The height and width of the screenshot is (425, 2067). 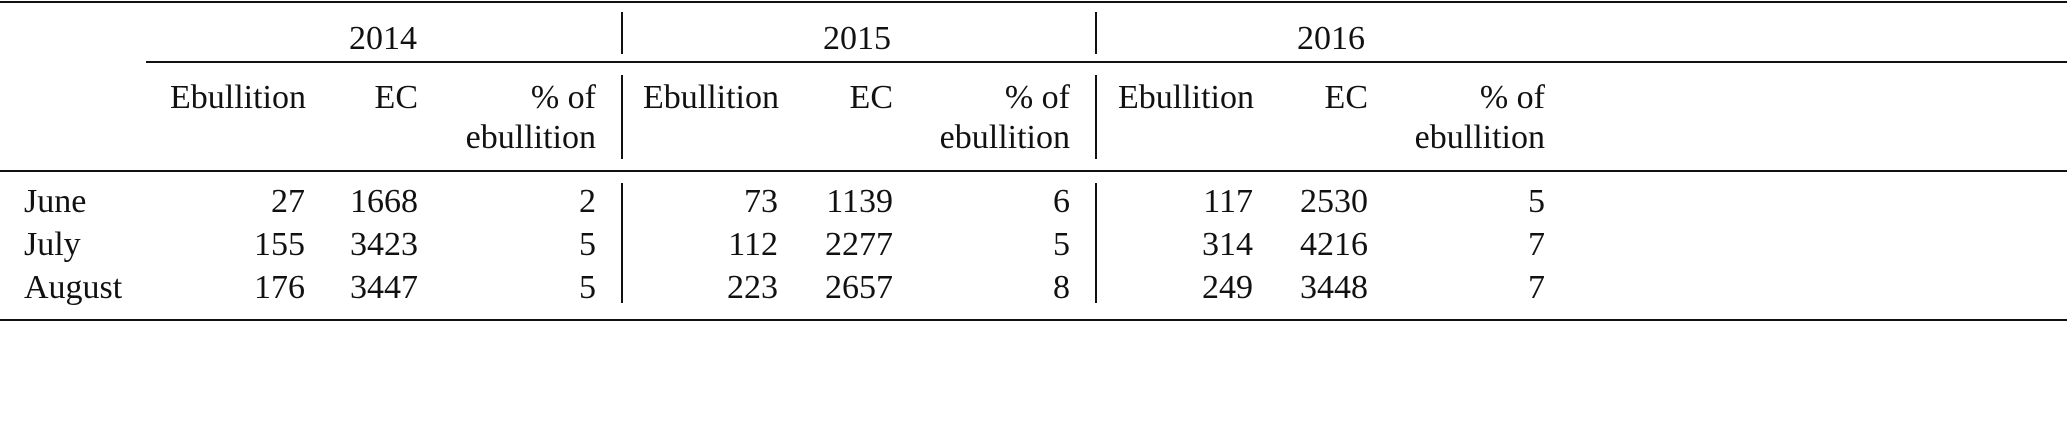 What do you see at coordinates (1033, 2) in the screenshot?
I see `top-rule` at bounding box center [1033, 2].